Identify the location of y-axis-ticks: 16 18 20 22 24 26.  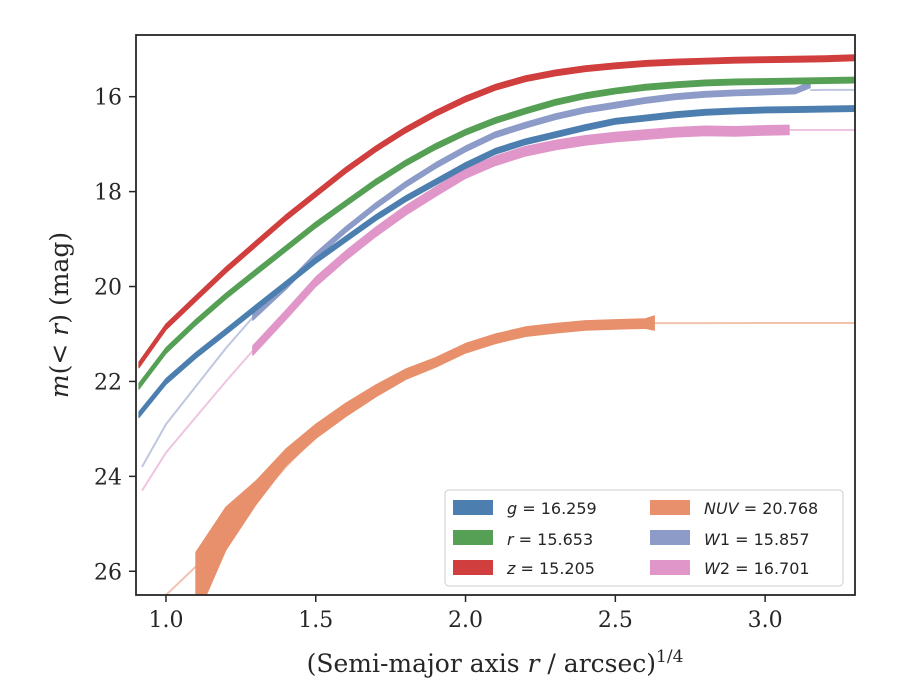
(115, 335).